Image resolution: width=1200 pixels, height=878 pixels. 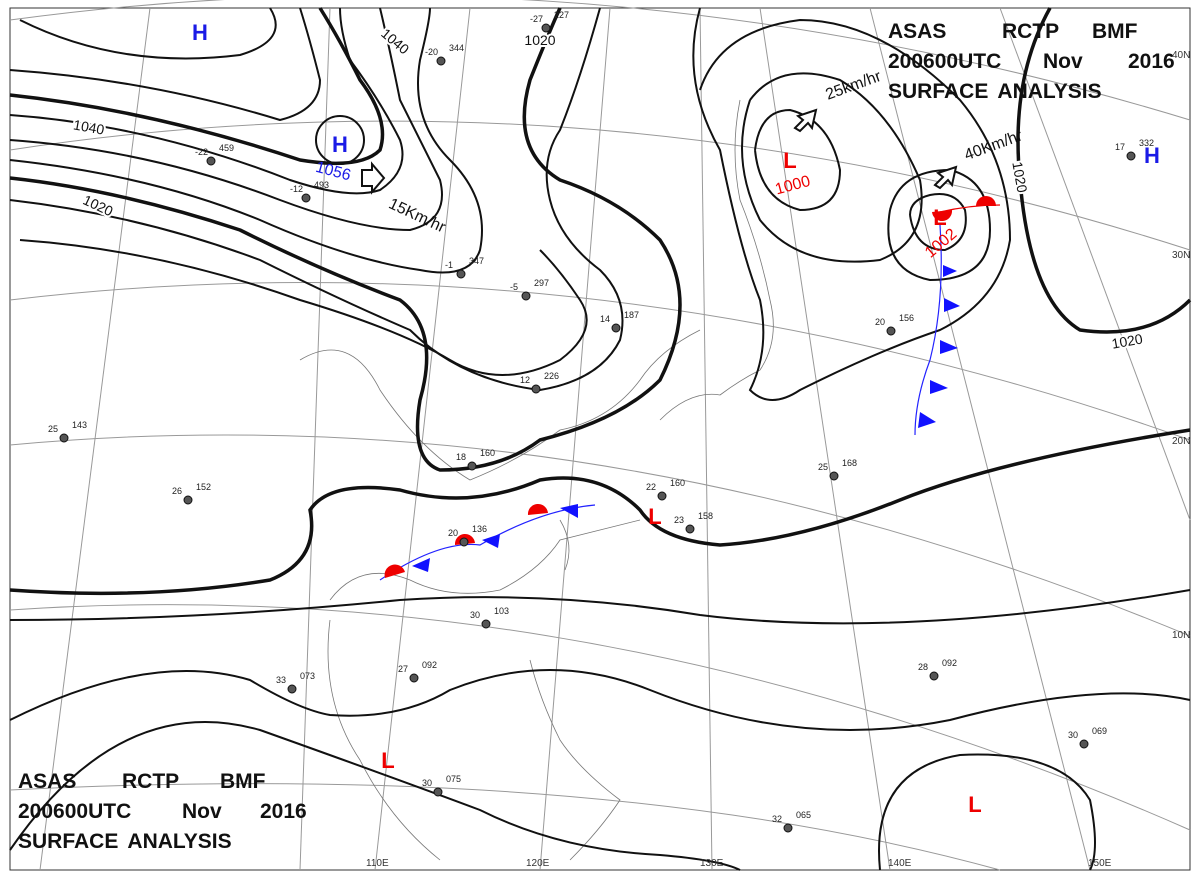 What do you see at coordinates (177, 491) in the screenshot?
I see `station-temp: 26` at bounding box center [177, 491].